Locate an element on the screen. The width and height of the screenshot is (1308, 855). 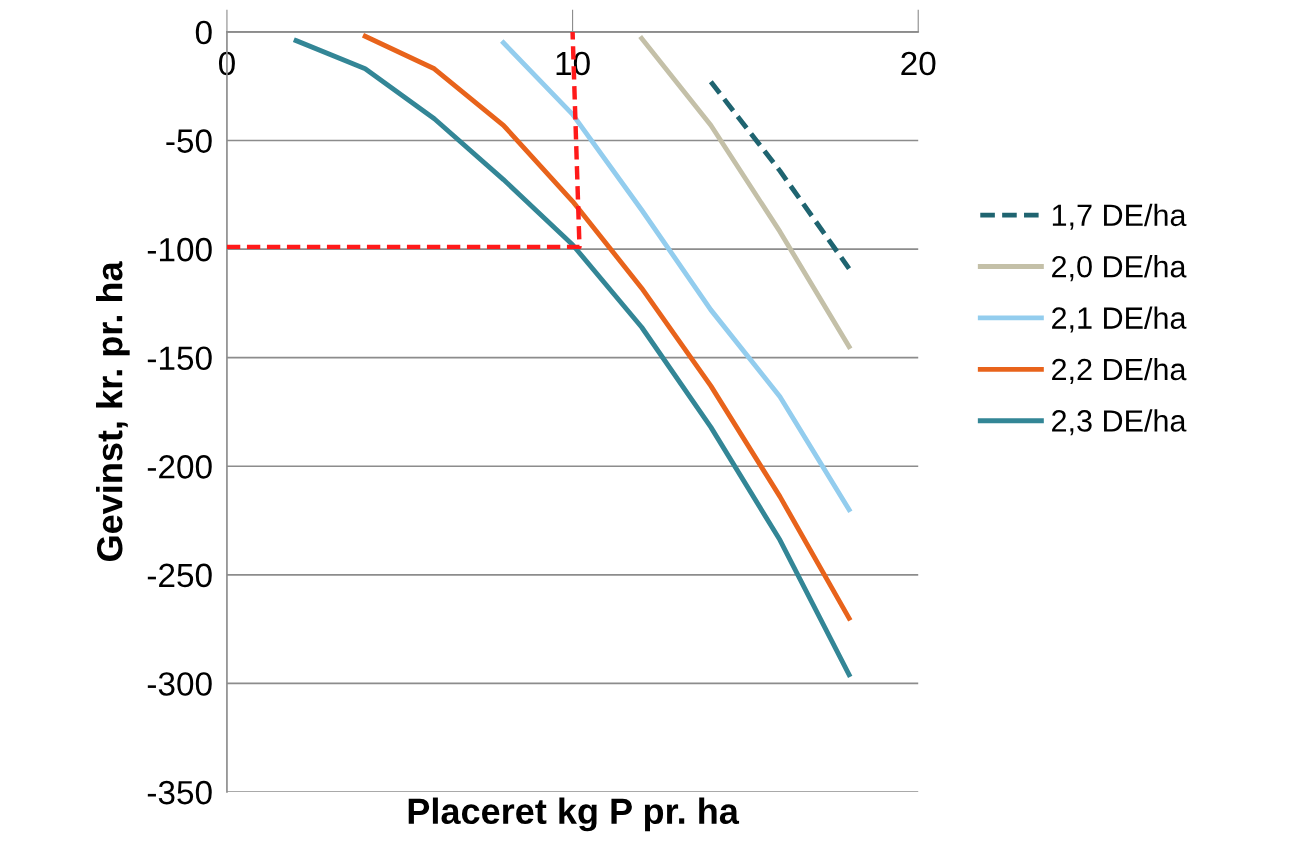
legend-label: 2,1 DE/ha is located at coordinates (1119, 319).